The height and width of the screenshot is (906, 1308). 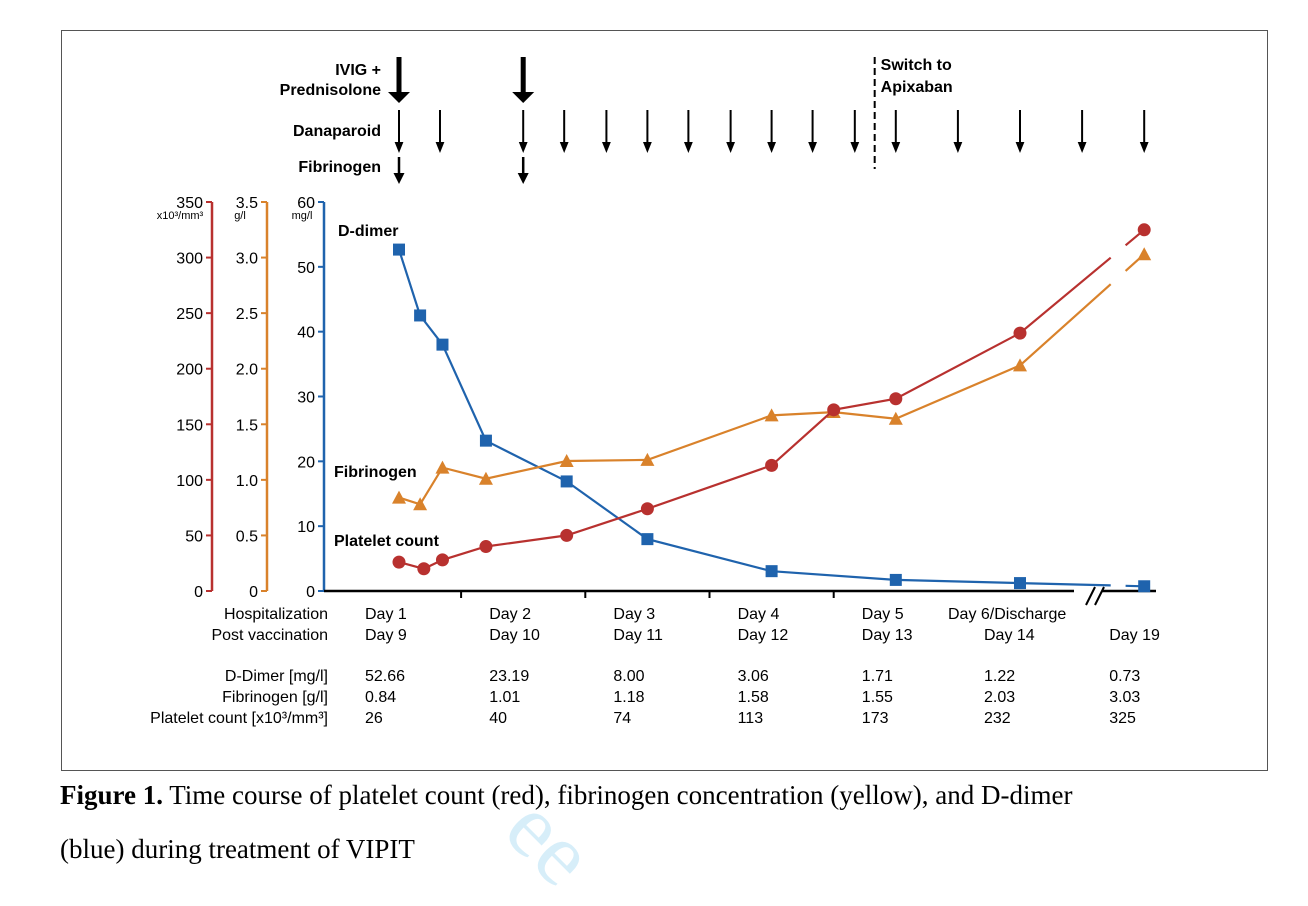 I want to click on ivig-dose-arrow-head, so click(x=523, y=97).